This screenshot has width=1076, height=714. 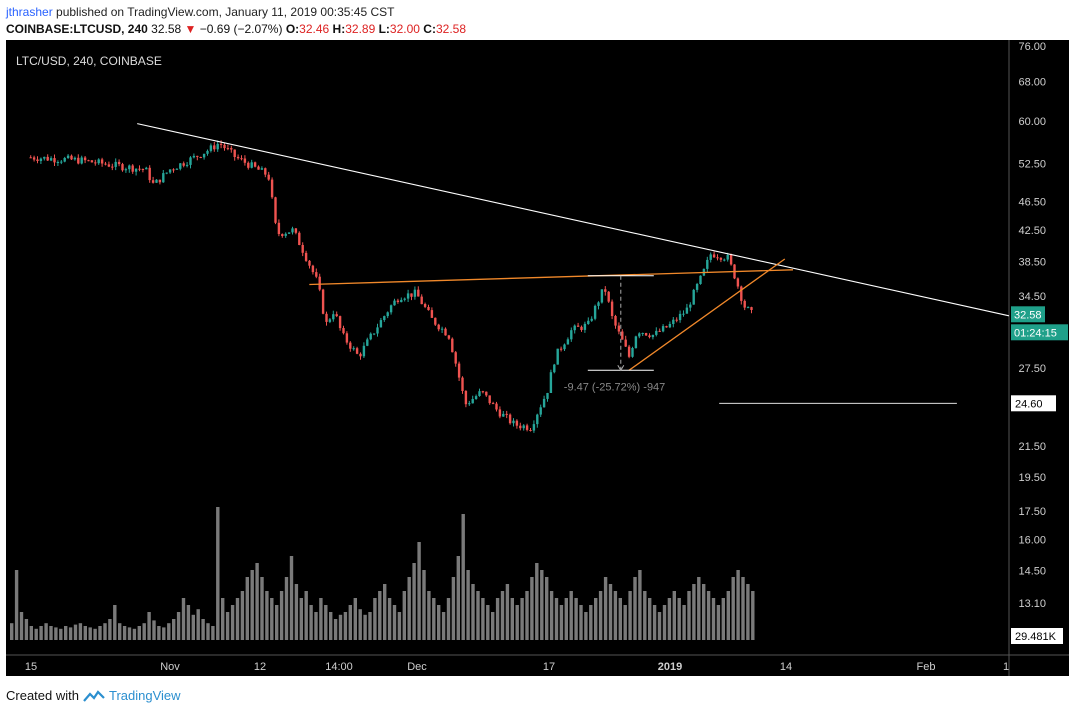 I want to click on footer: Created with TradingView, so click(x=93, y=695).